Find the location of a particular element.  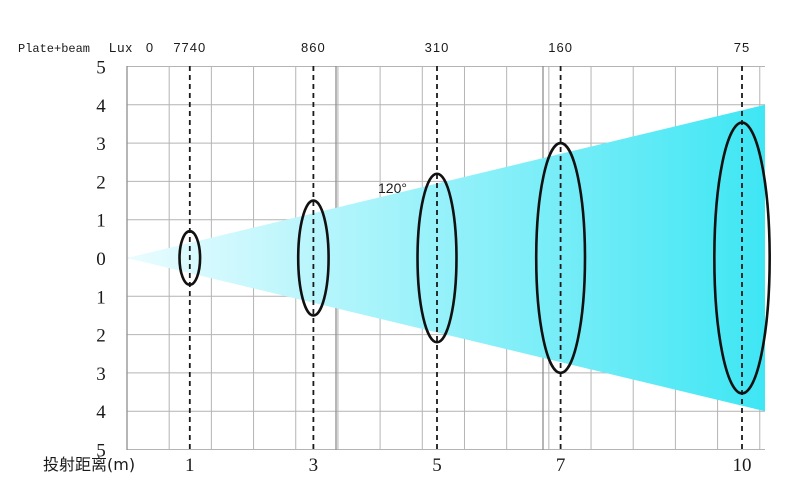

header-label: Plate+beam is located at coordinates (54, 49).